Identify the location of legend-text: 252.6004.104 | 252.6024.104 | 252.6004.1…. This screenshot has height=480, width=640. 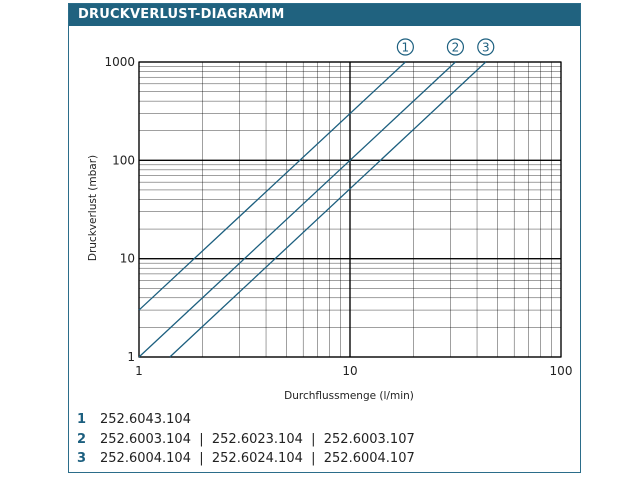
(257, 458).